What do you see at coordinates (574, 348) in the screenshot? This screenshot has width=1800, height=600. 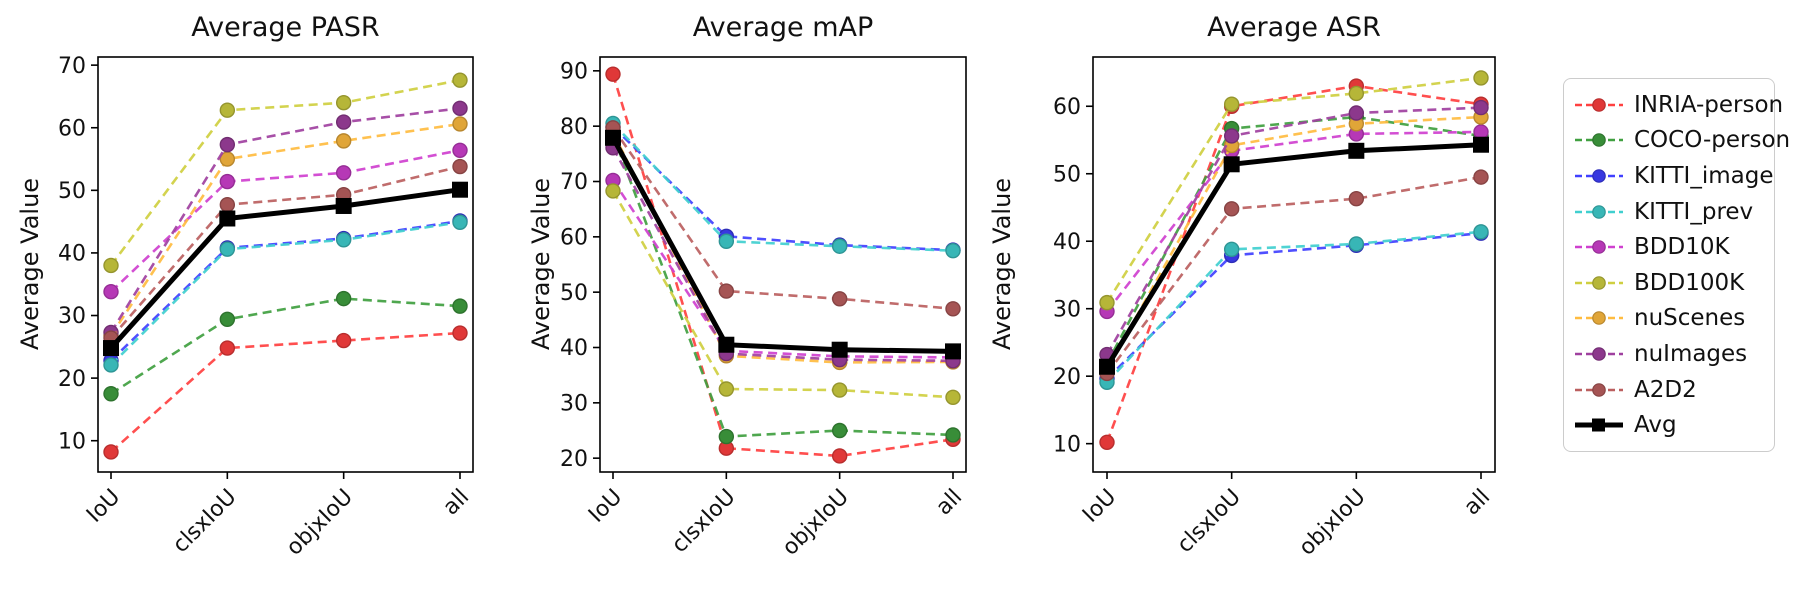 I see `y-tick-label: 40` at bounding box center [574, 348].